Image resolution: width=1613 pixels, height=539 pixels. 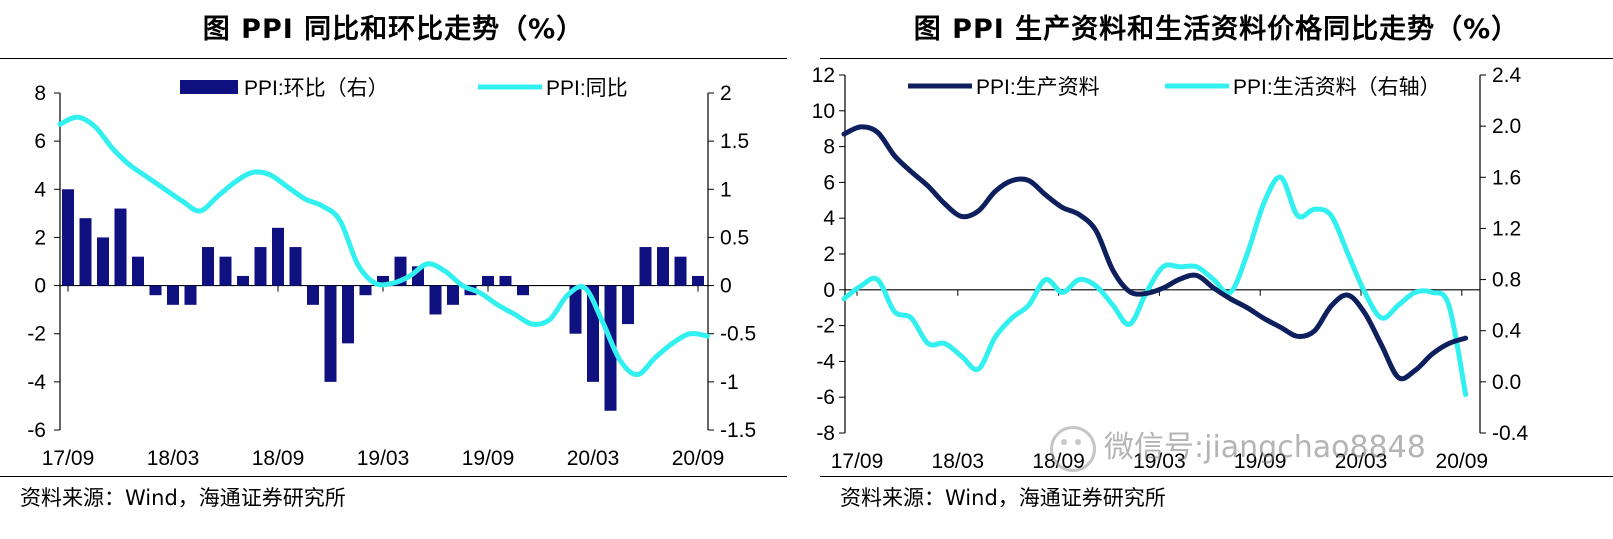 I want to click on y-right-tick-label: 1.2, so click(x=1506, y=228).